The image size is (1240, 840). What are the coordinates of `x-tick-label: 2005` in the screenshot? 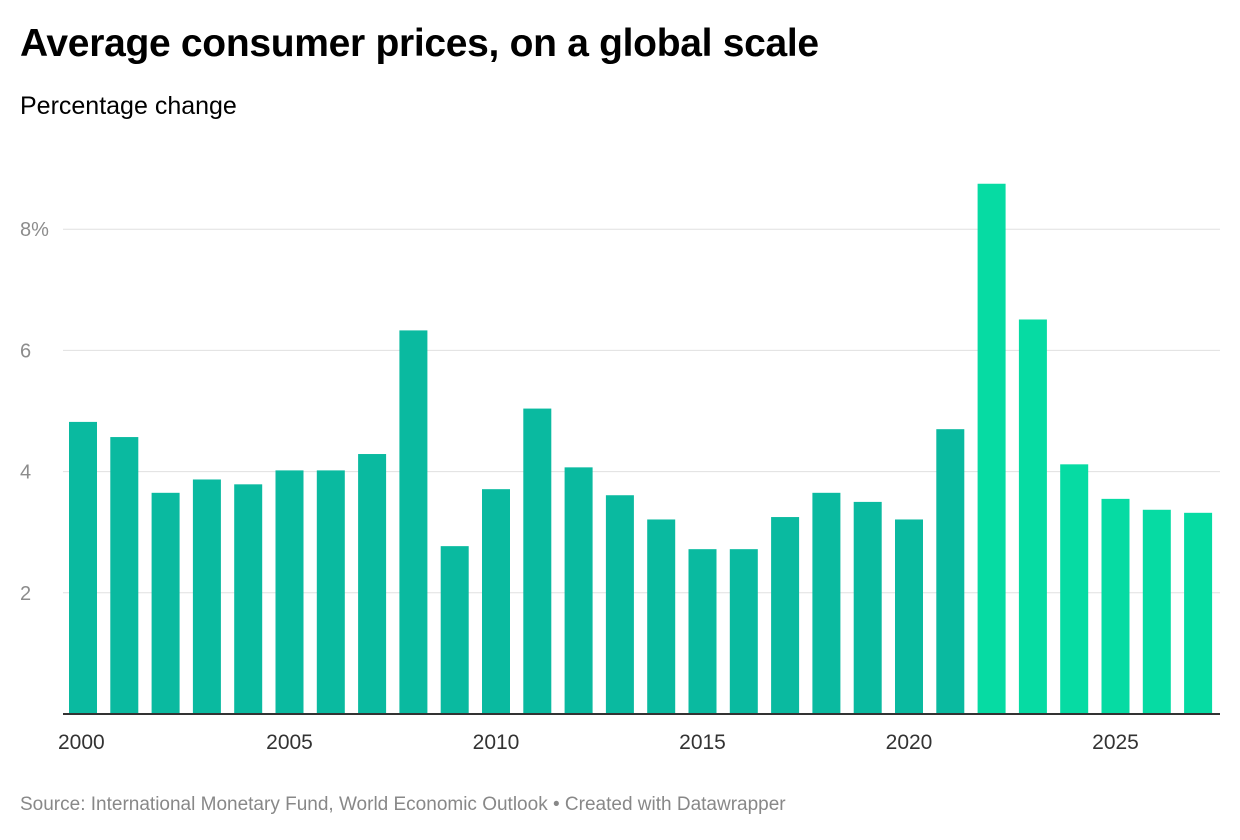 It's located at (289, 742).